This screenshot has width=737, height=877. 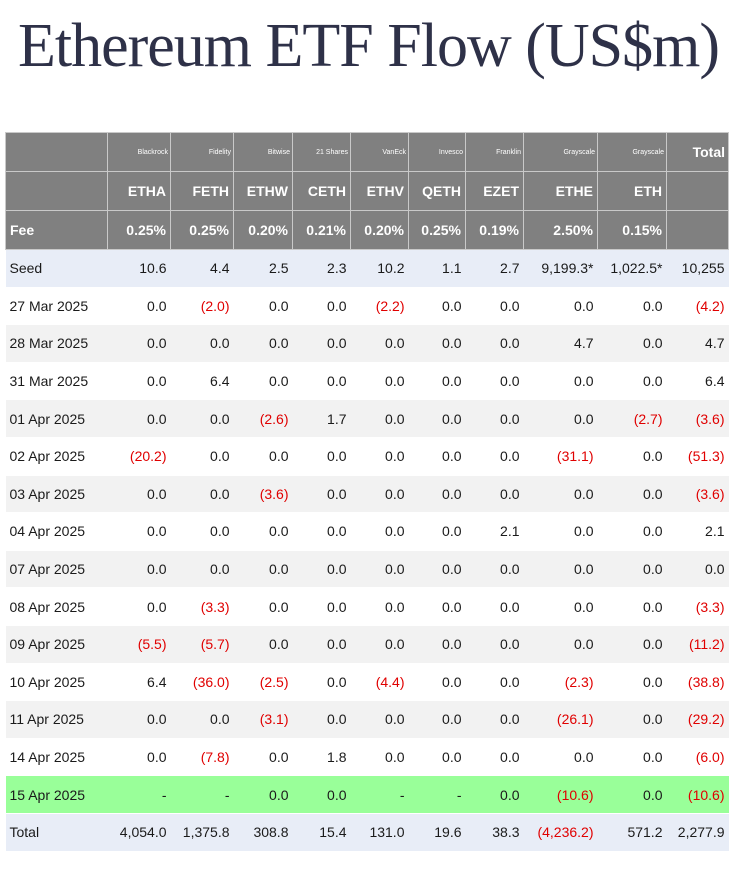 I want to click on issuer-cell: Grayscale, so click(x=560, y=152).